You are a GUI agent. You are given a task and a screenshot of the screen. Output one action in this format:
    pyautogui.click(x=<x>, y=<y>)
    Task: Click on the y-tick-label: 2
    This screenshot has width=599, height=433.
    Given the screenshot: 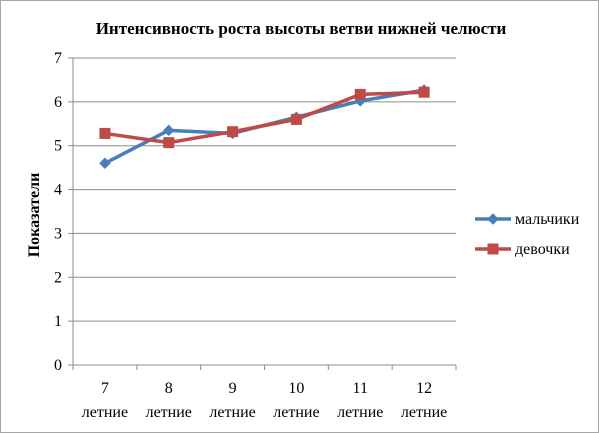 What is the action you would take?
    pyautogui.click(x=58, y=277)
    